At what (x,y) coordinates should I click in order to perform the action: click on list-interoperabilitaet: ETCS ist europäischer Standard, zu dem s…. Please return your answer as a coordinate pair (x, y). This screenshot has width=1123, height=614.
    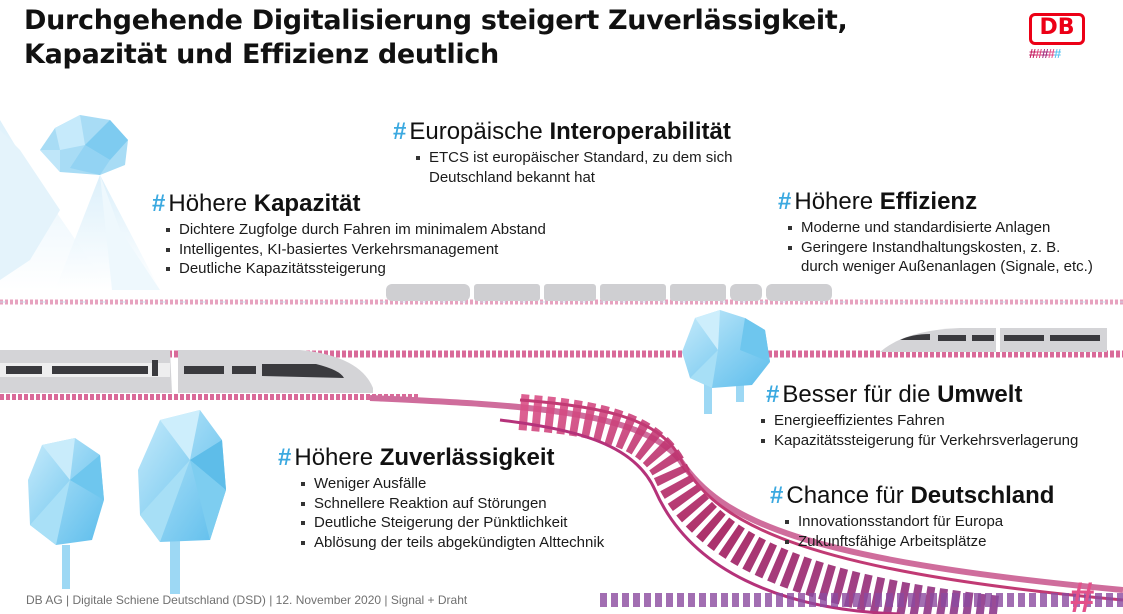
    Looking at the image, I should click on (572, 167).